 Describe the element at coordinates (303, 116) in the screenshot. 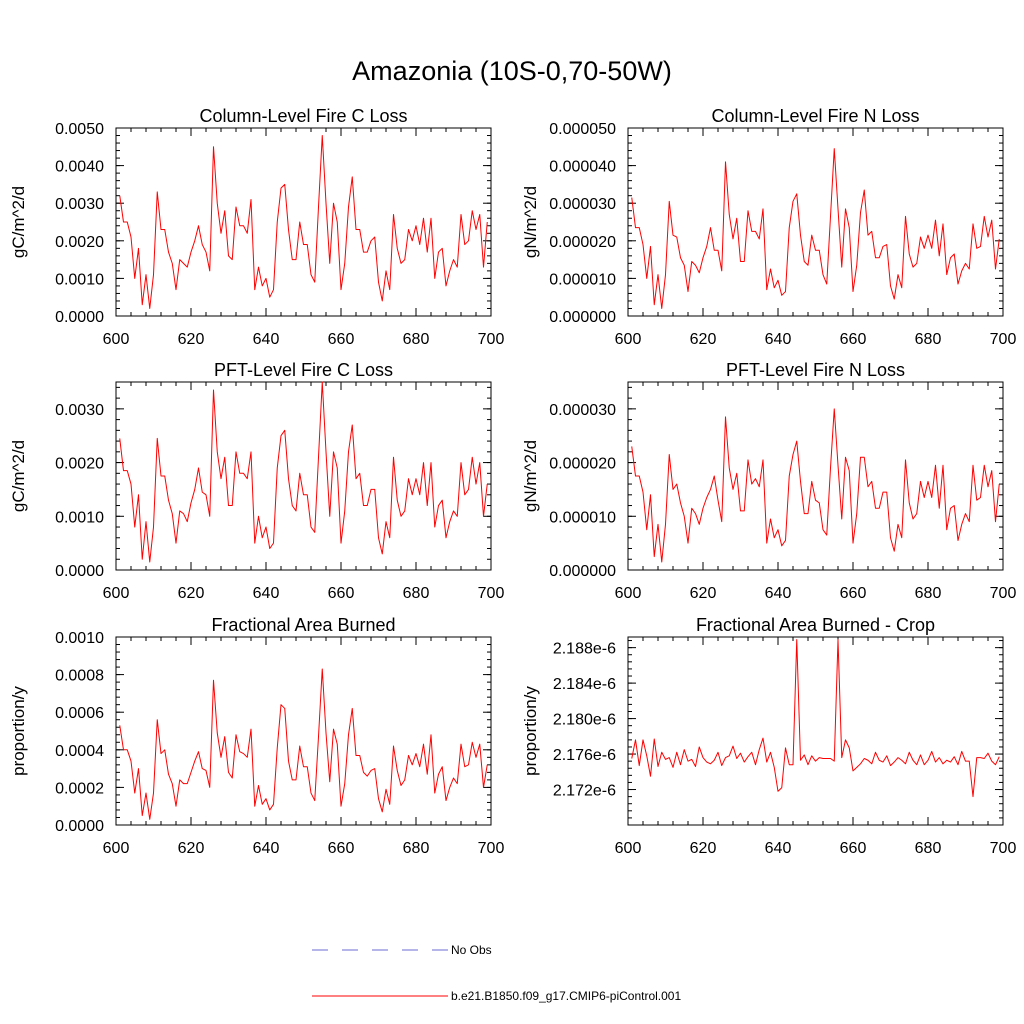

I see `panel-title: Column-Level Fire C Loss` at that location.